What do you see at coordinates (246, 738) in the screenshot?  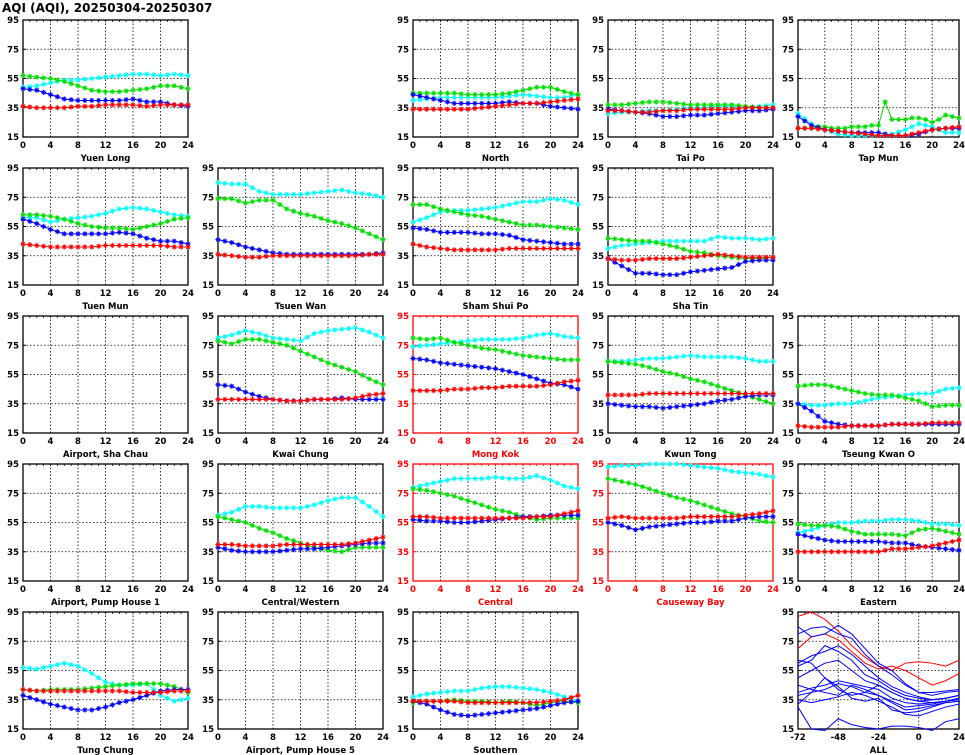 I see `x-tick-label: 4` at bounding box center [246, 738].